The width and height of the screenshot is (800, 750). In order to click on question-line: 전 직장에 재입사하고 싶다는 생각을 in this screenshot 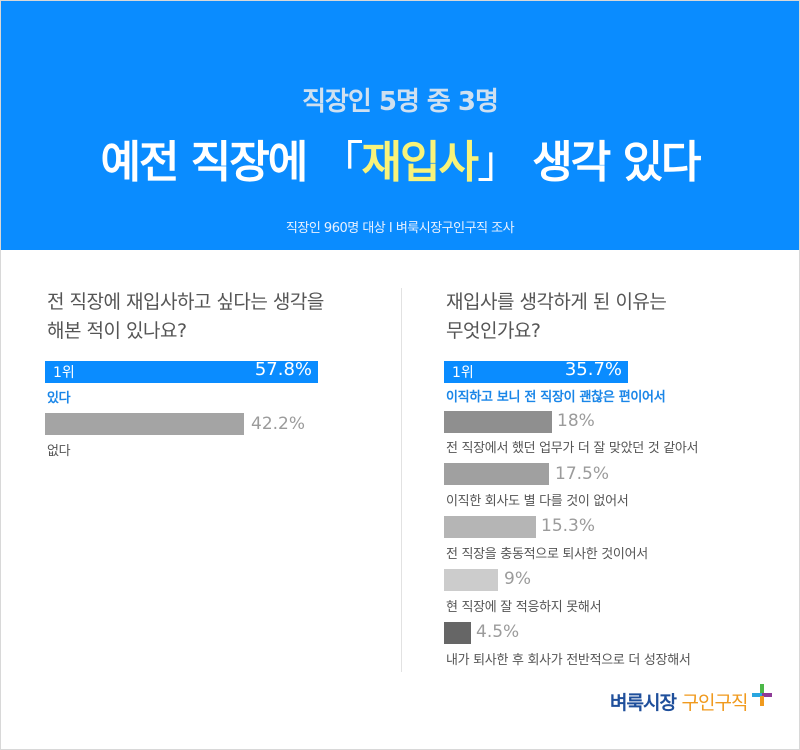, I will do `click(185, 302)`.